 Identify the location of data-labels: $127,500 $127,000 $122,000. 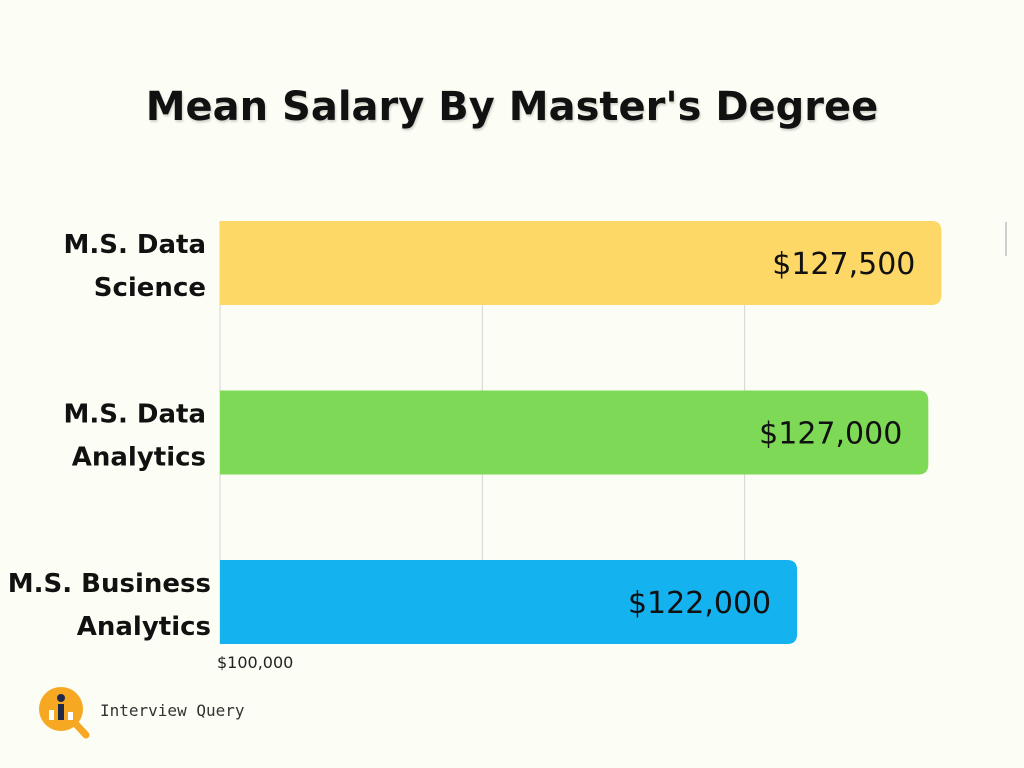
(771, 434).